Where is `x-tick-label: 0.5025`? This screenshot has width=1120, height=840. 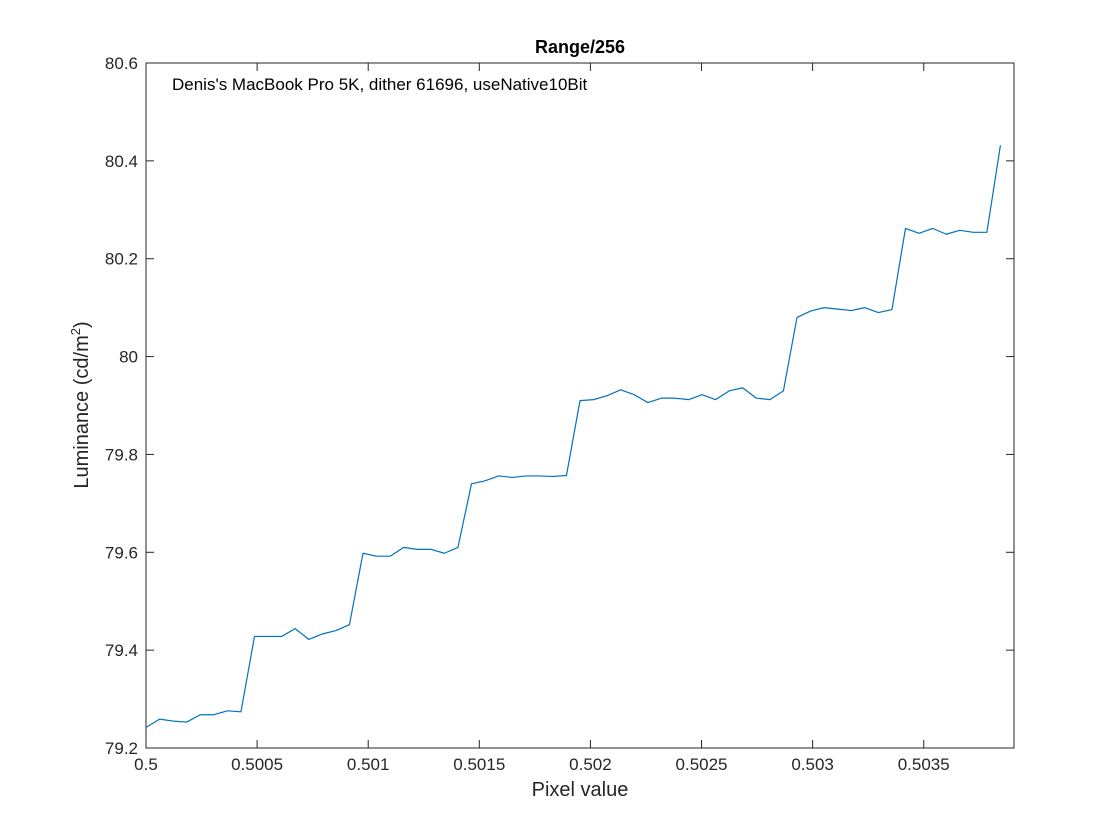 x-tick-label: 0.5025 is located at coordinates (702, 764).